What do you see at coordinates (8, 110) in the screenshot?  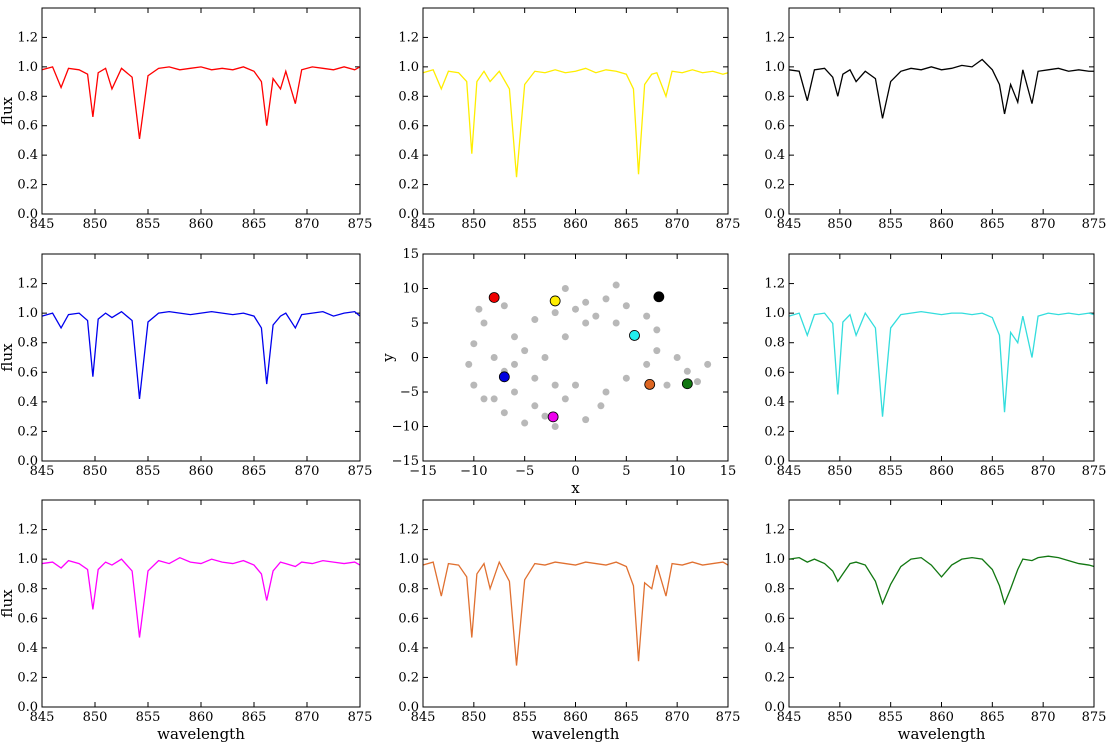 I see `y-axis-label: flux` at bounding box center [8, 110].